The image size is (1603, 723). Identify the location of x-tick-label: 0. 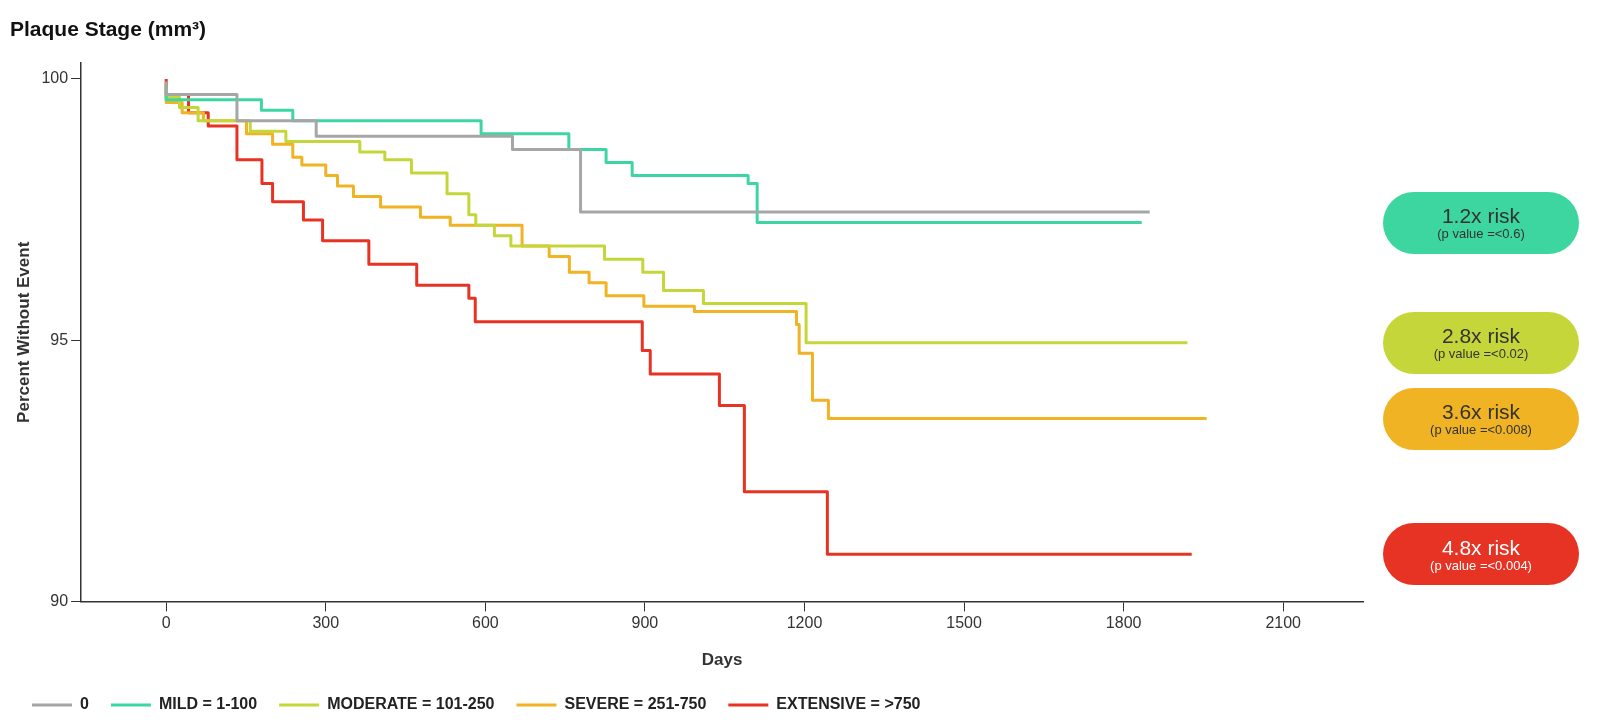
(166, 623).